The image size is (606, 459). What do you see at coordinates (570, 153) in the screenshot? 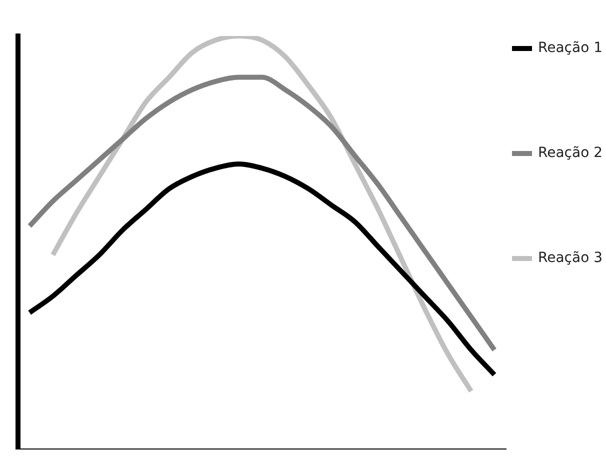
I see `legend-label: Reação 2` at bounding box center [570, 153].